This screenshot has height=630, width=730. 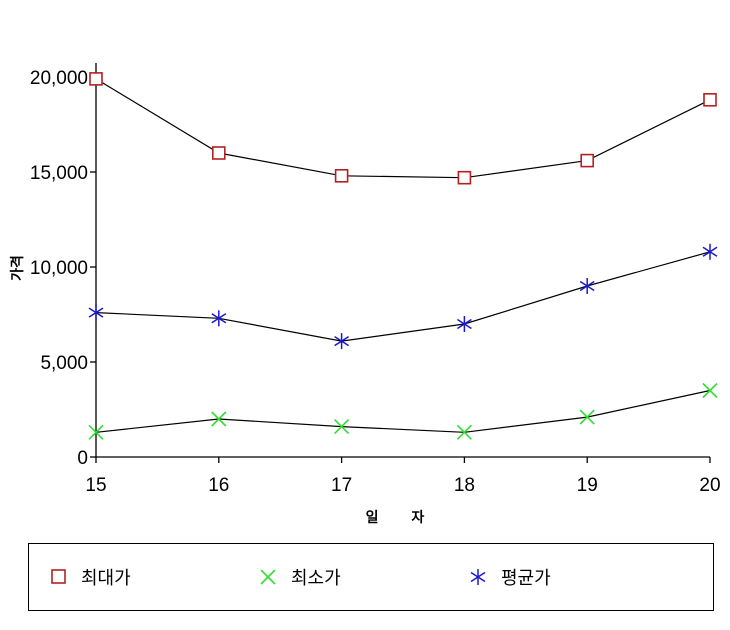 What do you see at coordinates (402, 518) in the screenshot?
I see `x-axis-title: 일 자` at bounding box center [402, 518].